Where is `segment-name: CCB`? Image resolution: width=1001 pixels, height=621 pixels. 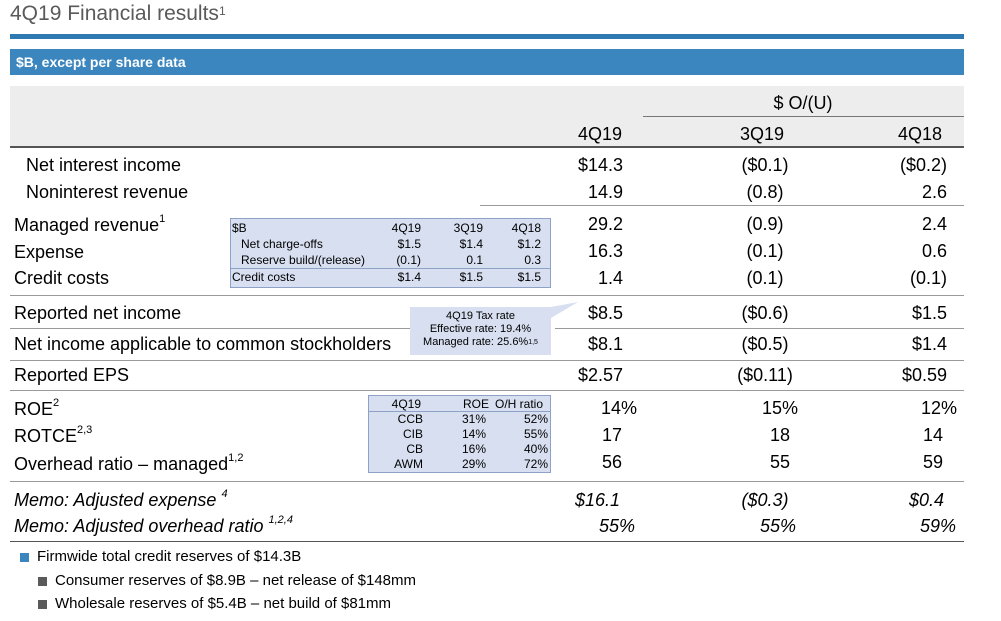
segment-name: CCB is located at coordinates (410, 419).